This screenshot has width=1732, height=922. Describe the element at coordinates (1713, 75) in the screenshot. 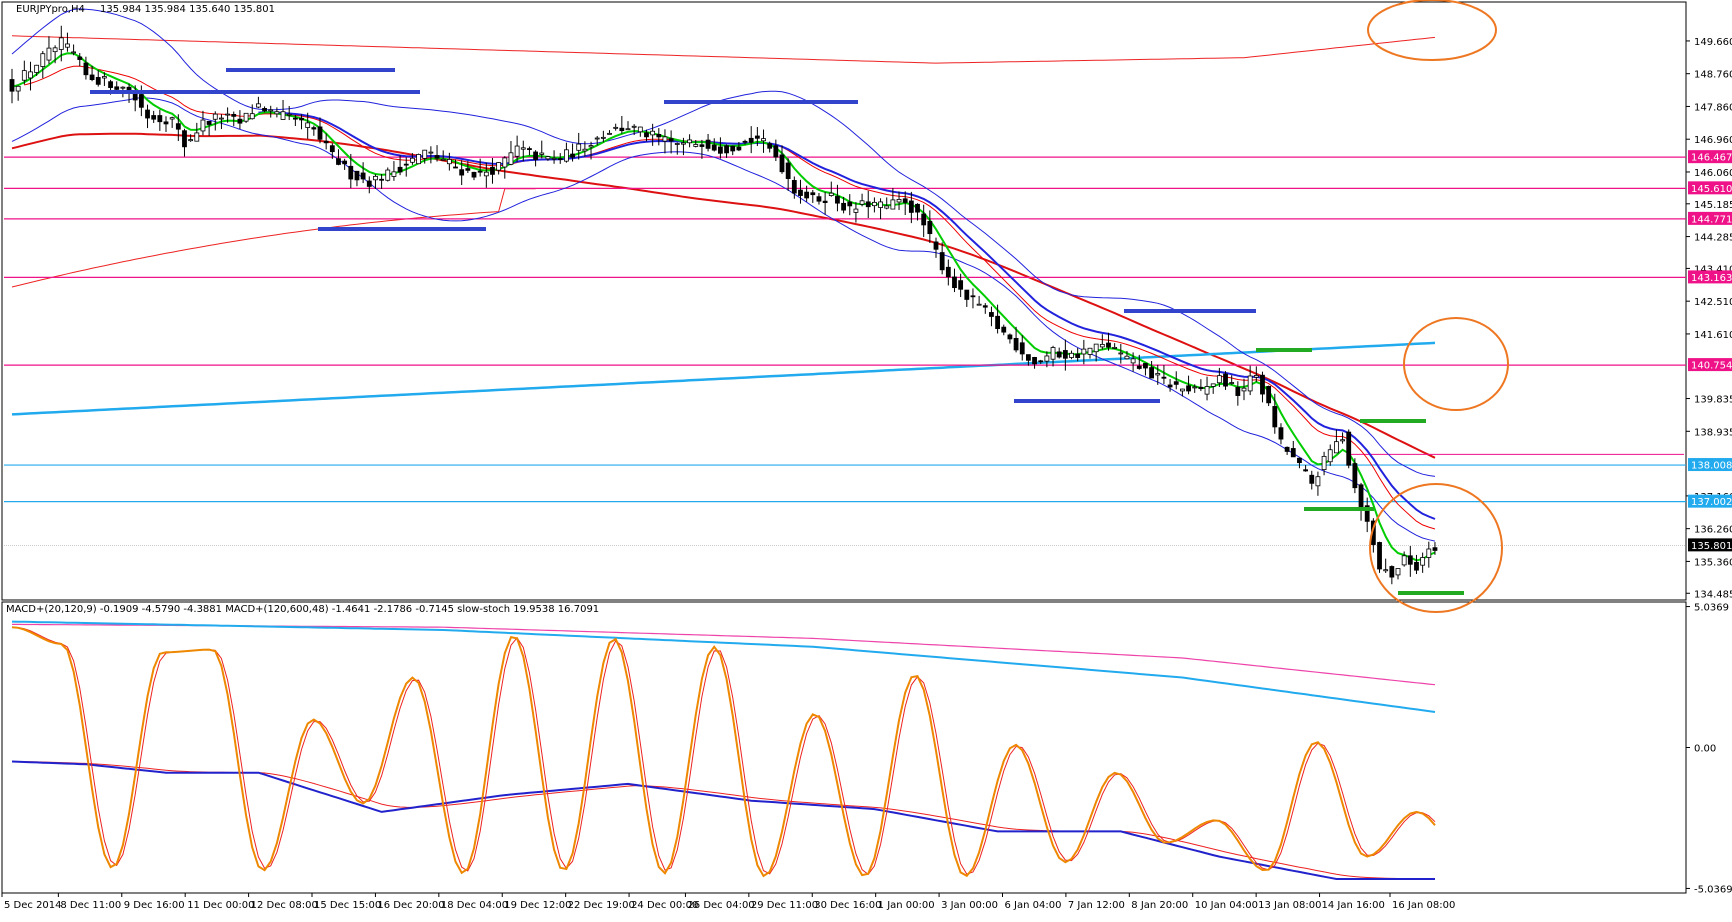

I see `price-axis-label: 148.760` at that location.